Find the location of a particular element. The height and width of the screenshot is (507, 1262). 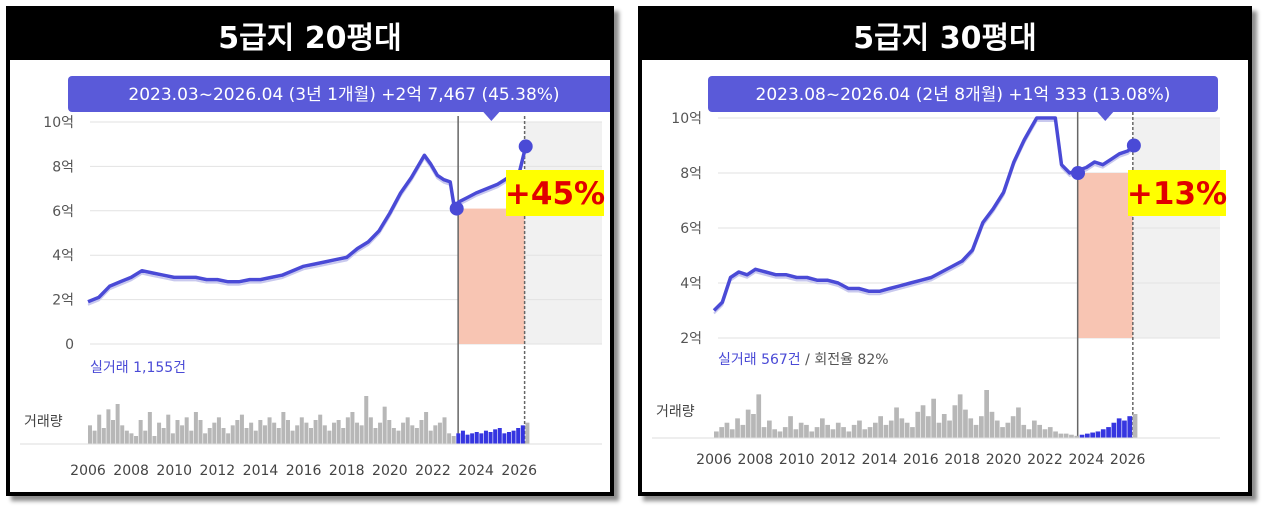

trade-count: 실거래 1,155건 is located at coordinates (138, 368).